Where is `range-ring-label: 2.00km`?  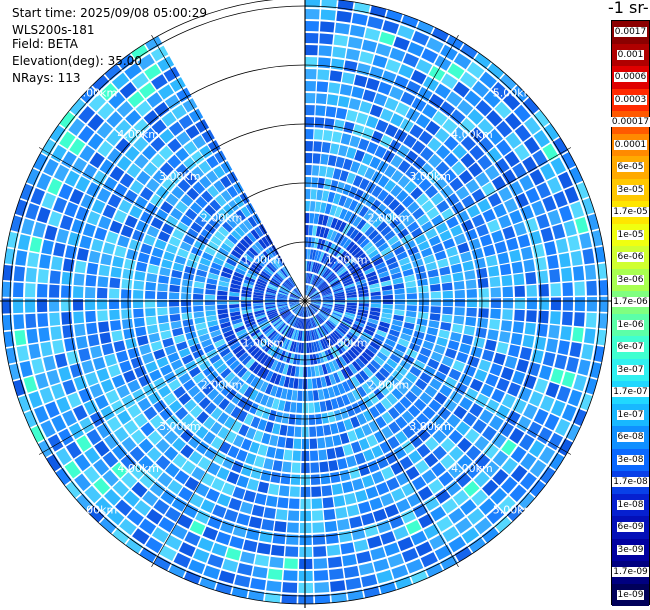
range-ring-label: 2.00km is located at coordinates (389, 218).